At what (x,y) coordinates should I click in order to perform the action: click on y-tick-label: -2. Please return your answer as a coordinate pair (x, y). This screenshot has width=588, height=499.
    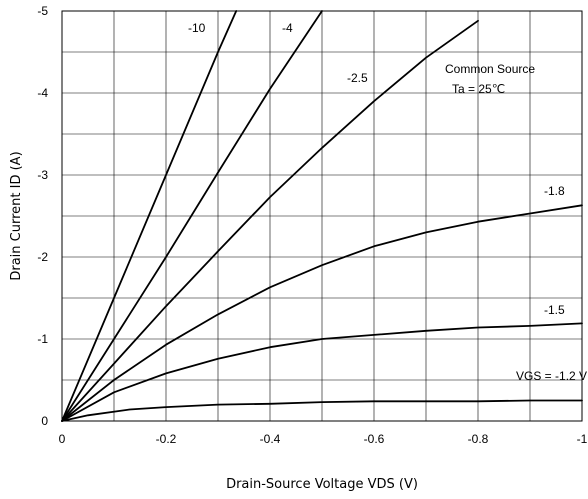
    Looking at the image, I should click on (42, 257).